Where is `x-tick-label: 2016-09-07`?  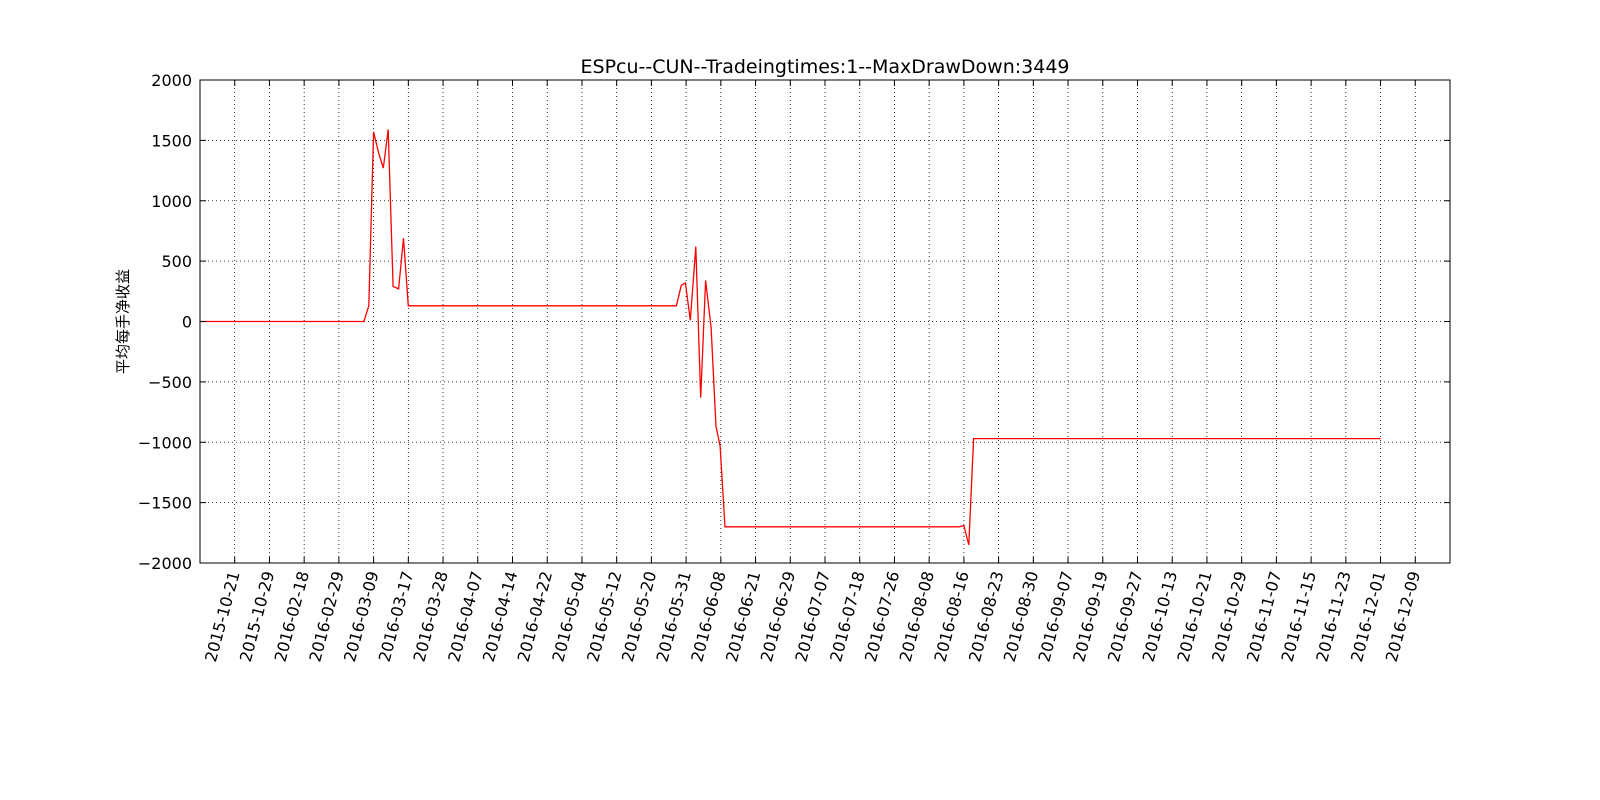
x-tick-label: 2016-09-07 is located at coordinates (1056, 616).